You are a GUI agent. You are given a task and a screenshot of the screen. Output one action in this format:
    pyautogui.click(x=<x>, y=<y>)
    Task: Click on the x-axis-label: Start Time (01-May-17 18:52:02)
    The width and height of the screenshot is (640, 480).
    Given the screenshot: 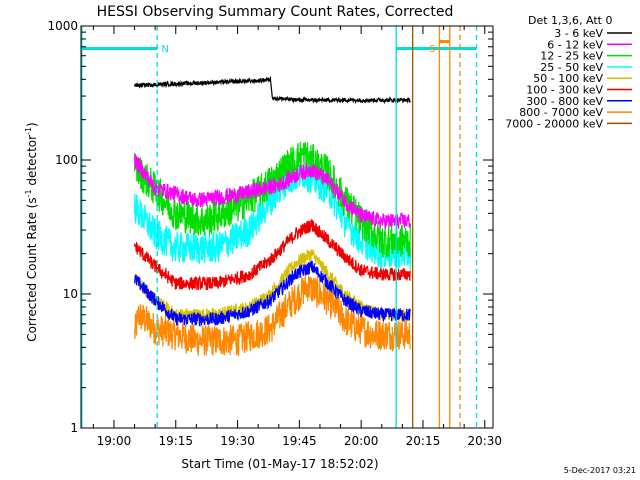 What is the action you would take?
    pyautogui.click(x=279, y=464)
    